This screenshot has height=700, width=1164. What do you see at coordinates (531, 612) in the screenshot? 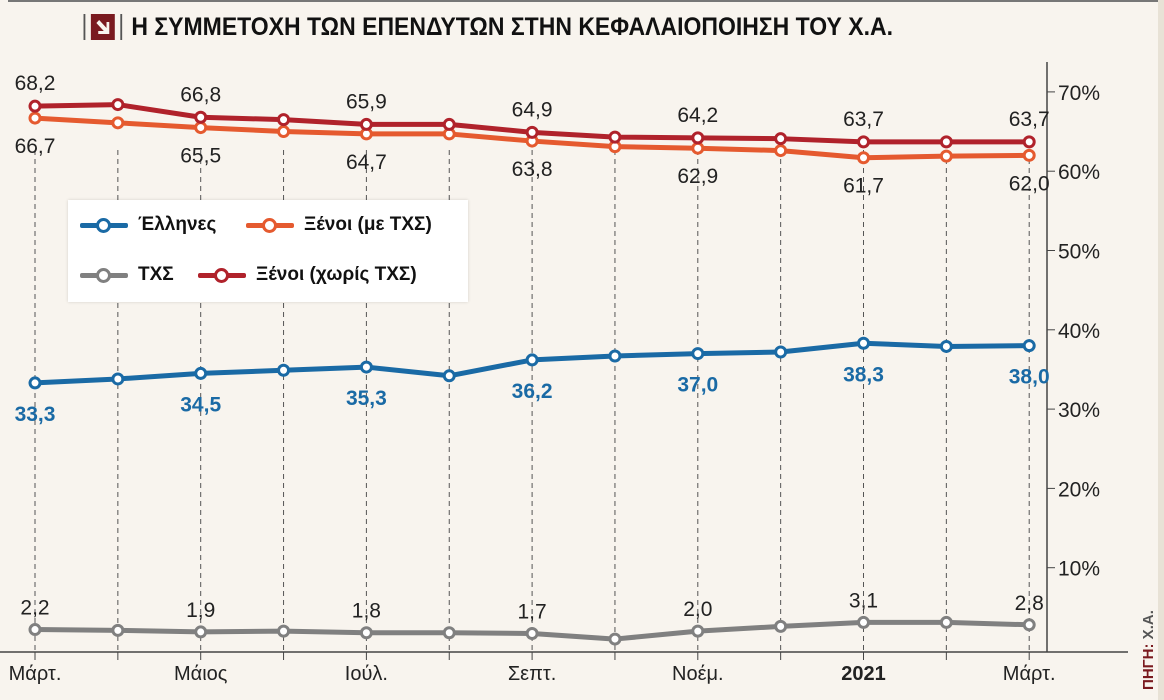
I see `data-label: 1,7` at bounding box center [531, 612].